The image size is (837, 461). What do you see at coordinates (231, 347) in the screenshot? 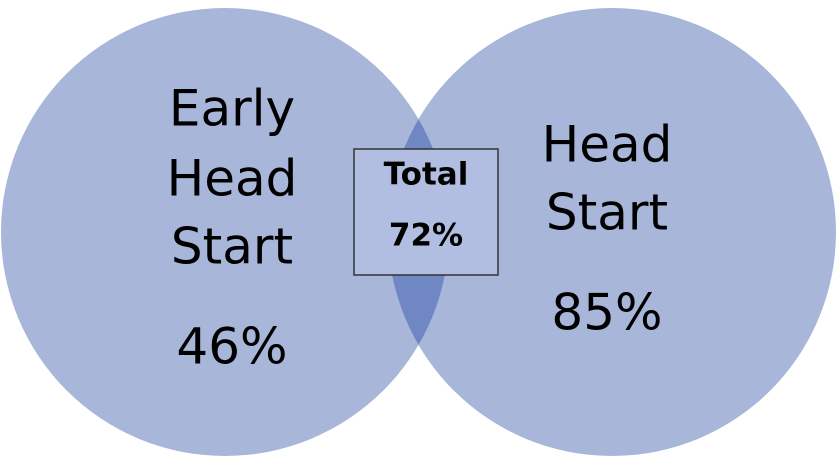
I see `set-value: 46%` at bounding box center [231, 347].